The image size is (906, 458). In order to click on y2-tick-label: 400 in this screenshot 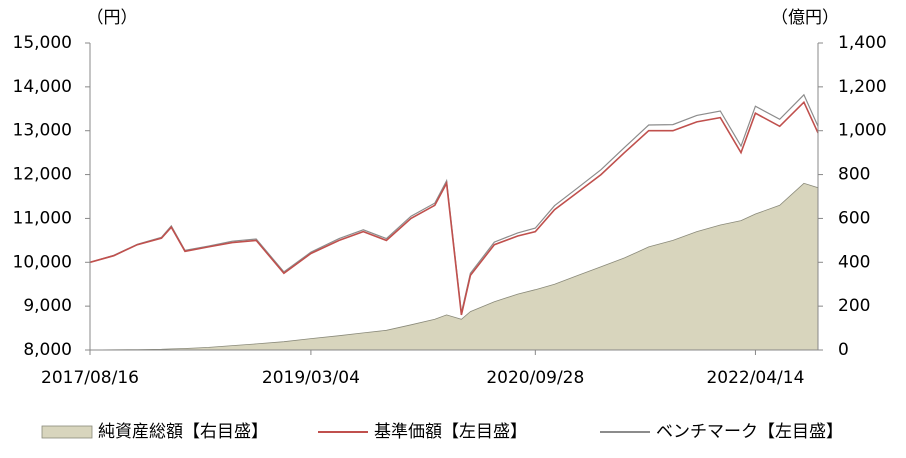, I will do `click(854, 262)`.